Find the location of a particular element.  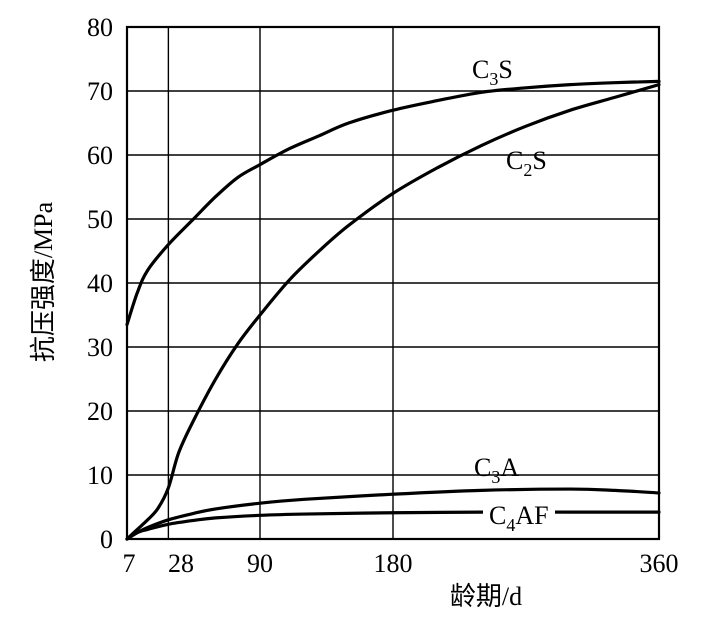

y-tick-label: 0 is located at coordinates (106, 539).